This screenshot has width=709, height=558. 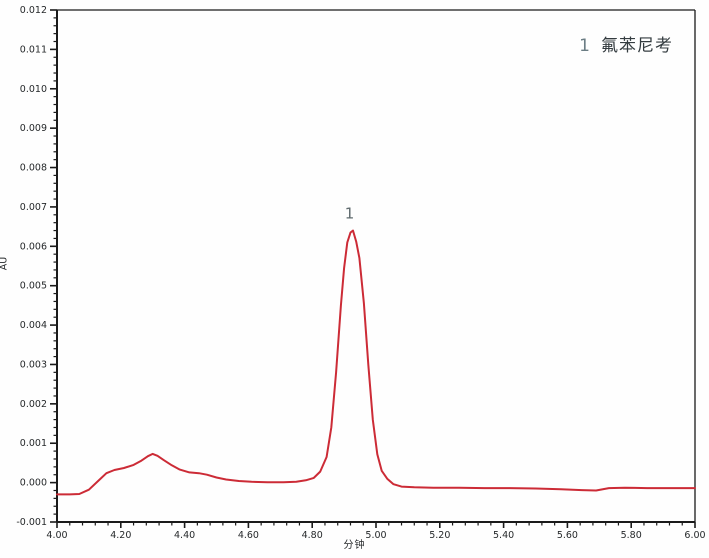 What do you see at coordinates (33, 89) in the screenshot?
I see `y-tick-label: 0.010` at bounding box center [33, 89].